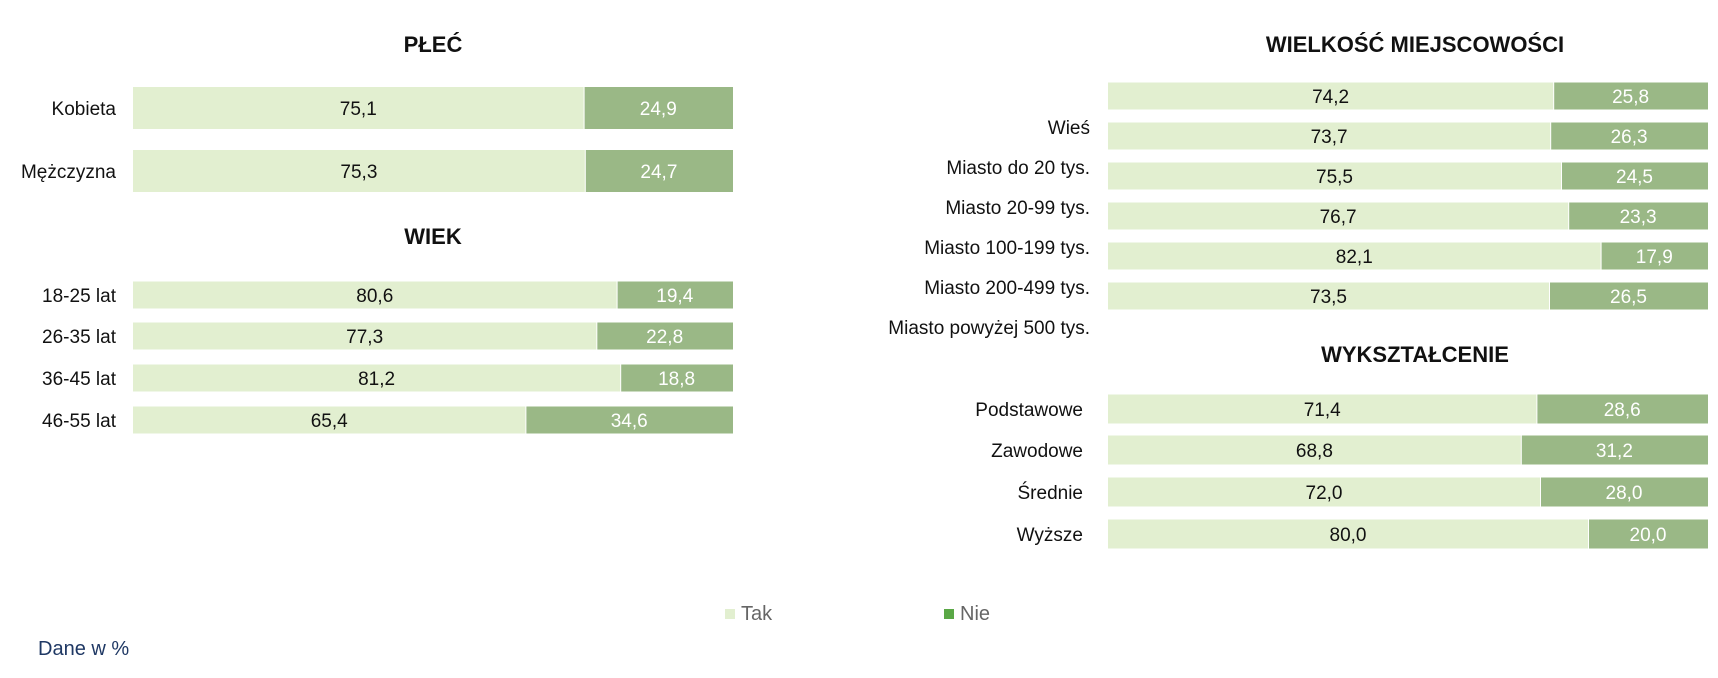  I want to click on data-unit-note: Dane w %, so click(84, 649).